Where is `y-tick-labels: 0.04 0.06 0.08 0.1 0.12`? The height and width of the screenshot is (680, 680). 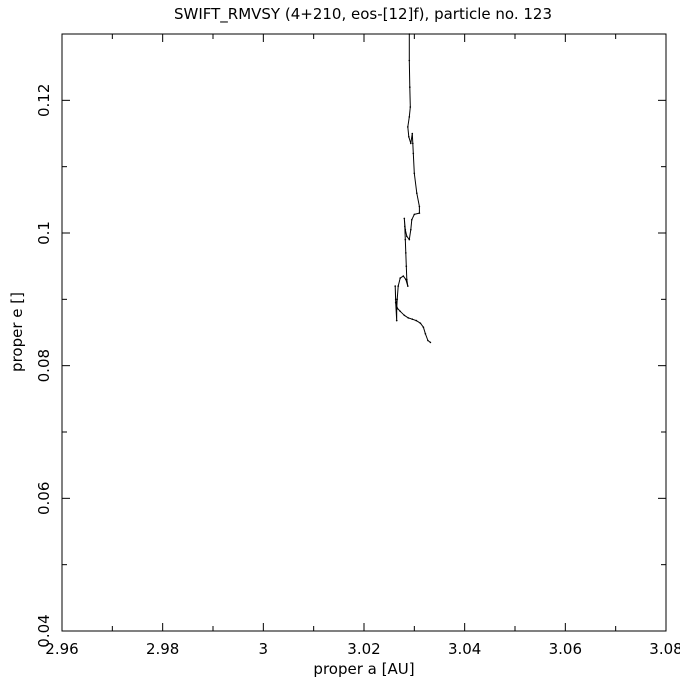
y-tick-labels: 0.04 0.06 0.08 0.1 0.12 is located at coordinates (44, 366).